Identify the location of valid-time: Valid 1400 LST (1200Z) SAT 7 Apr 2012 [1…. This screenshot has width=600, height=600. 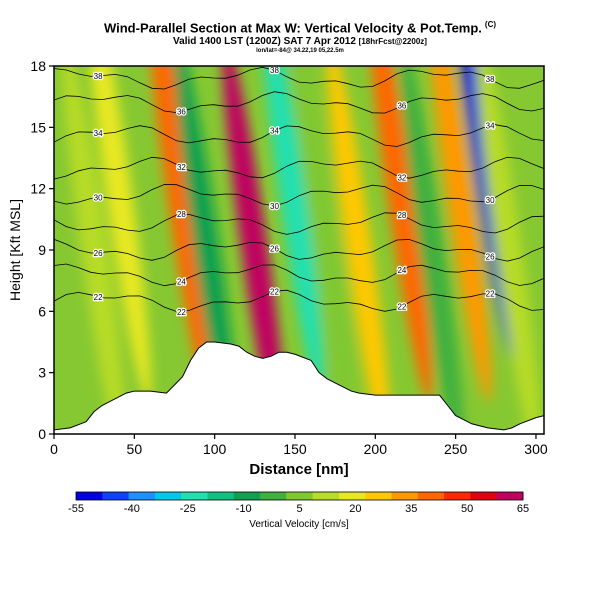
(300, 41).